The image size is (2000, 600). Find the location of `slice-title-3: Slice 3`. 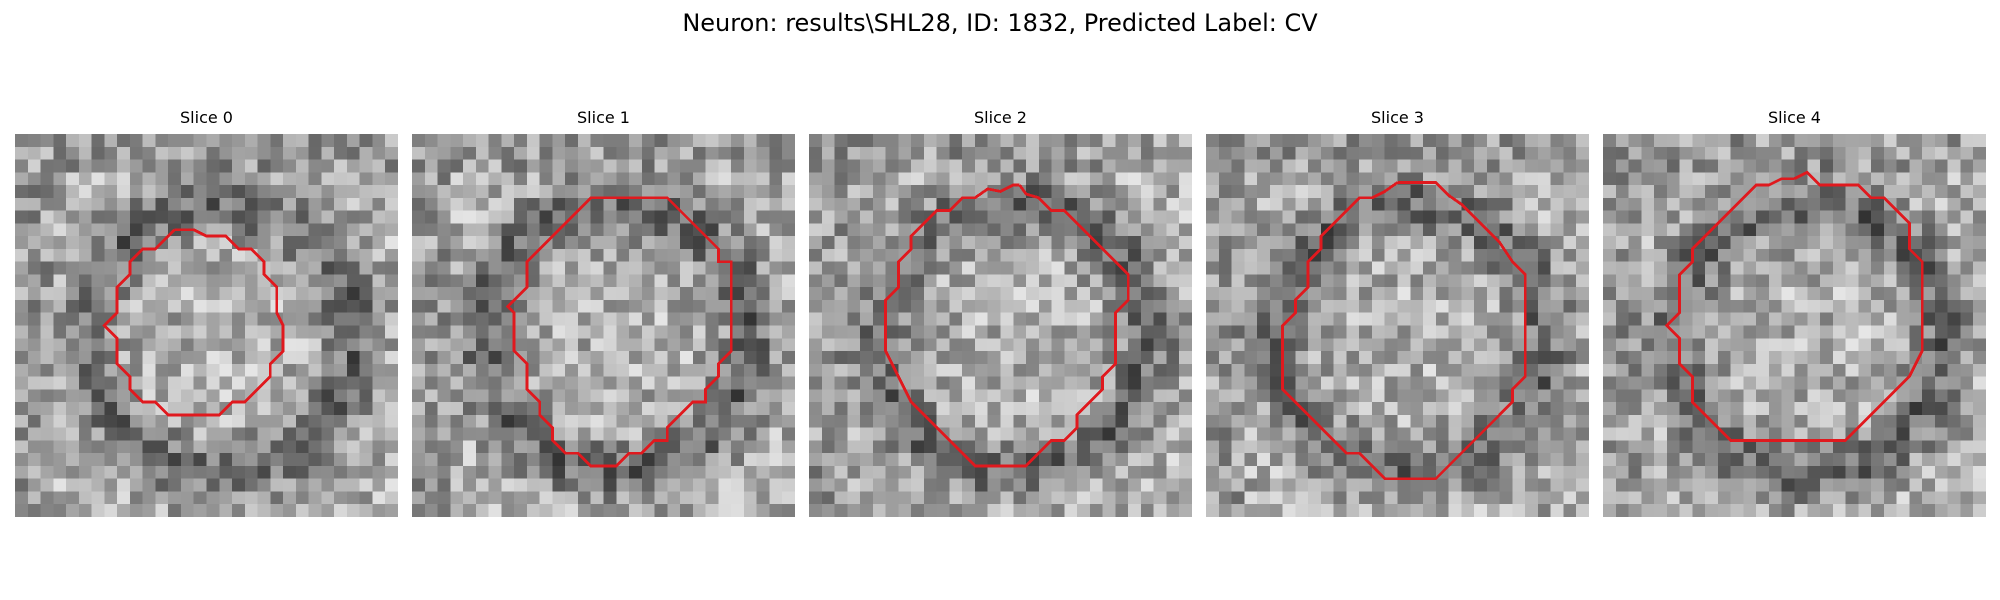

slice-title-3: Slice 3 is located at coordinates (1397, 117).